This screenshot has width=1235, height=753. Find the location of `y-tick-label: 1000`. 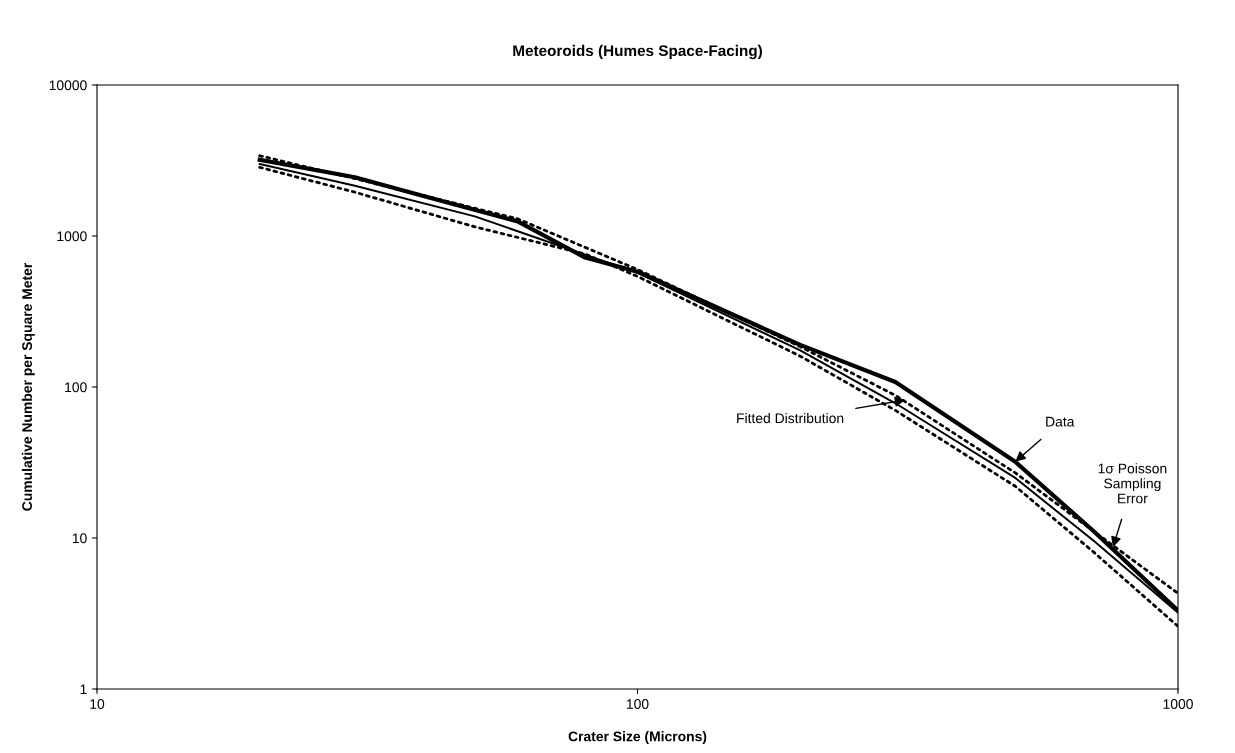

y-tick-label: 1000 is located at coordinates (72, 236).